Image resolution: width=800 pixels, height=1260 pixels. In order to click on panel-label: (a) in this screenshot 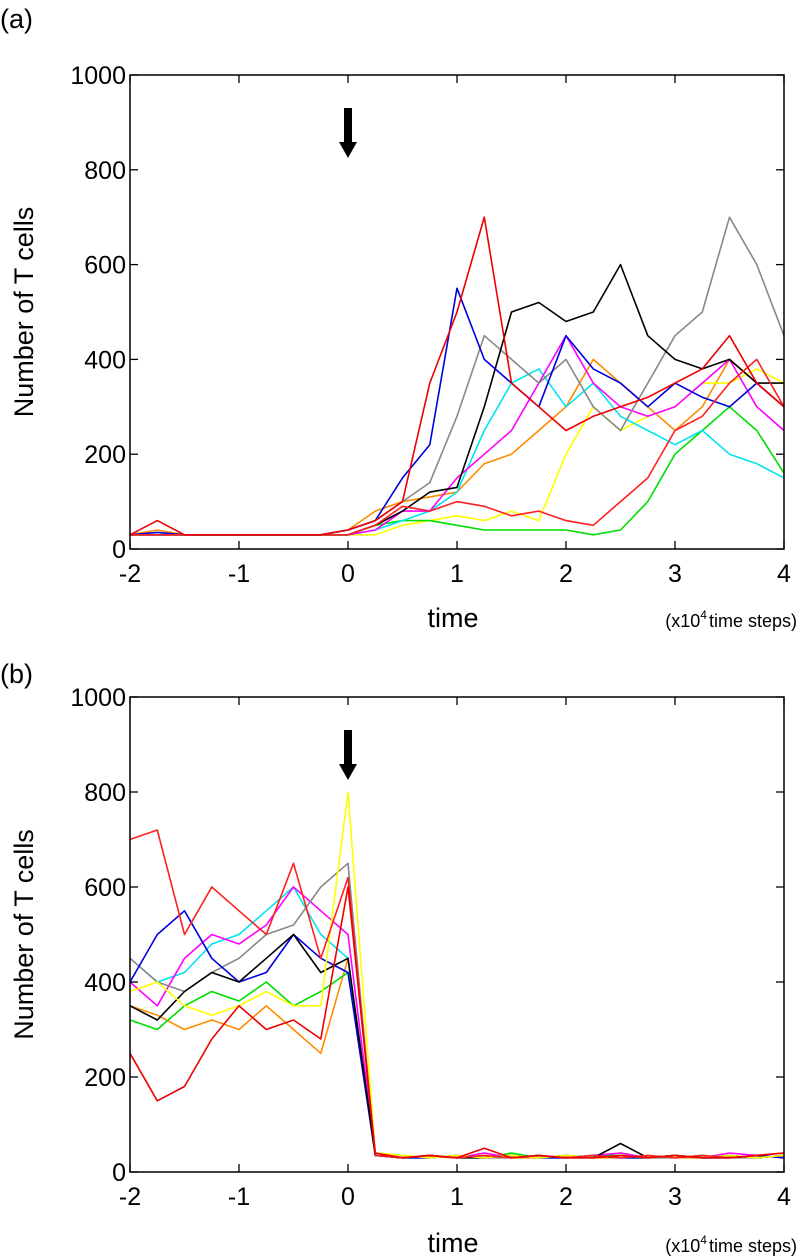, I will do `click(16, 19)`.